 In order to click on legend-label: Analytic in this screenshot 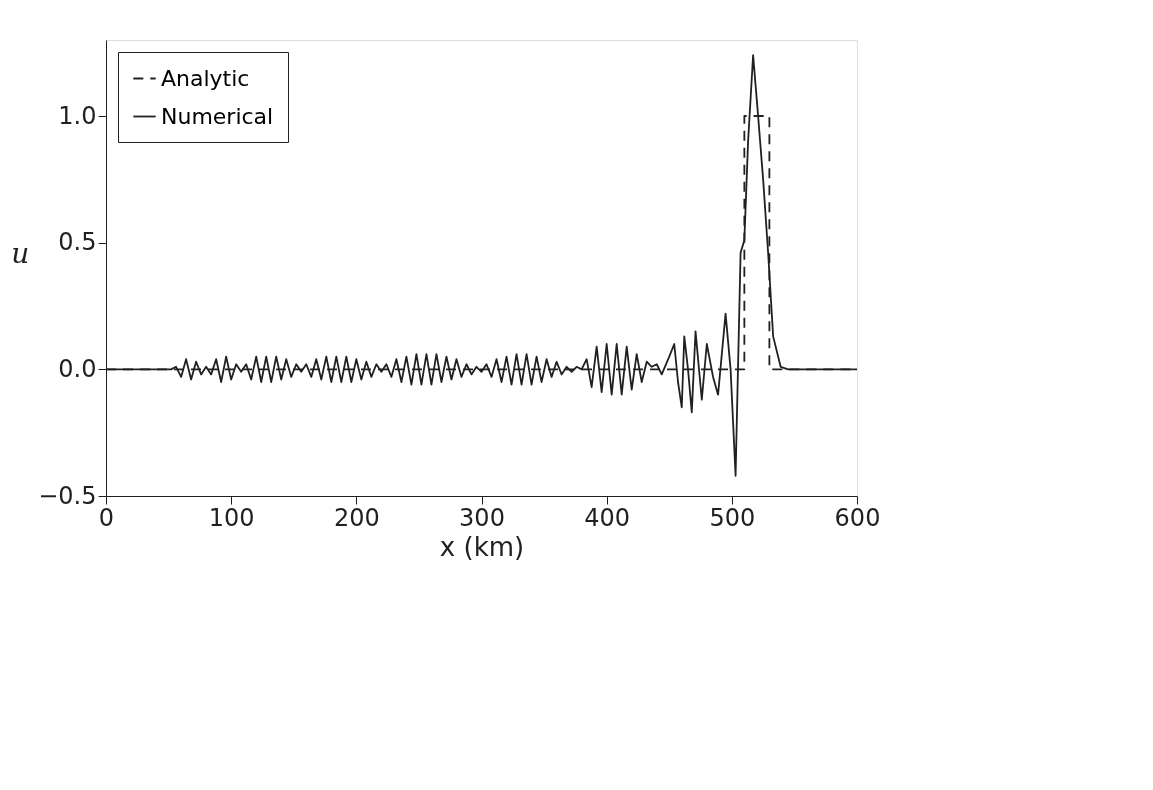, I will do `click(205, 78)`.